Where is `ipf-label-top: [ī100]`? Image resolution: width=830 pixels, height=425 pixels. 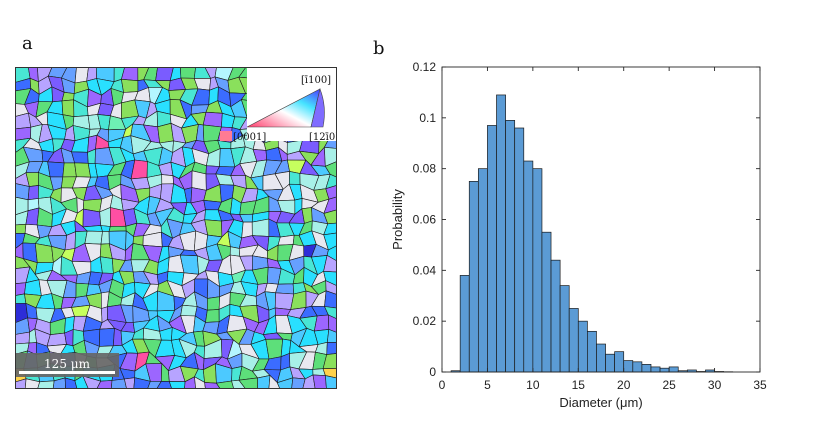
ipf-label-top: [ī100] is located at coordinates (316, 80).